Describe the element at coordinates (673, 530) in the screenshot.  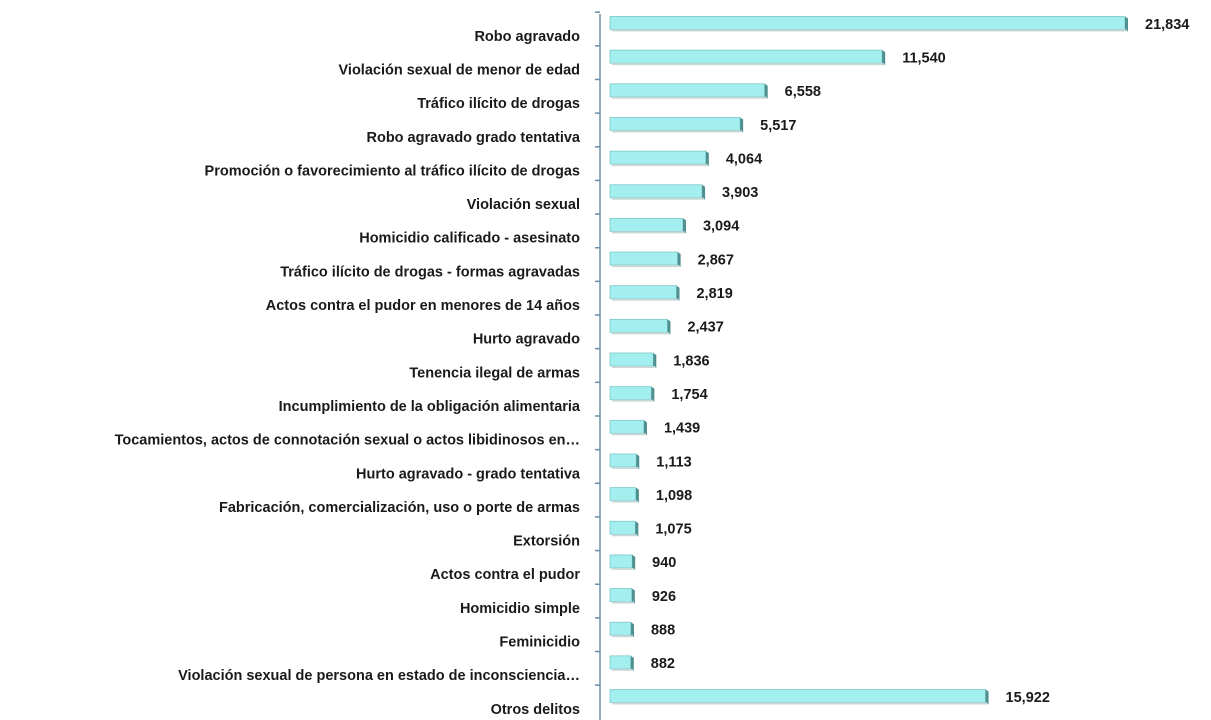
I see `value-label: 1,075` at that location.